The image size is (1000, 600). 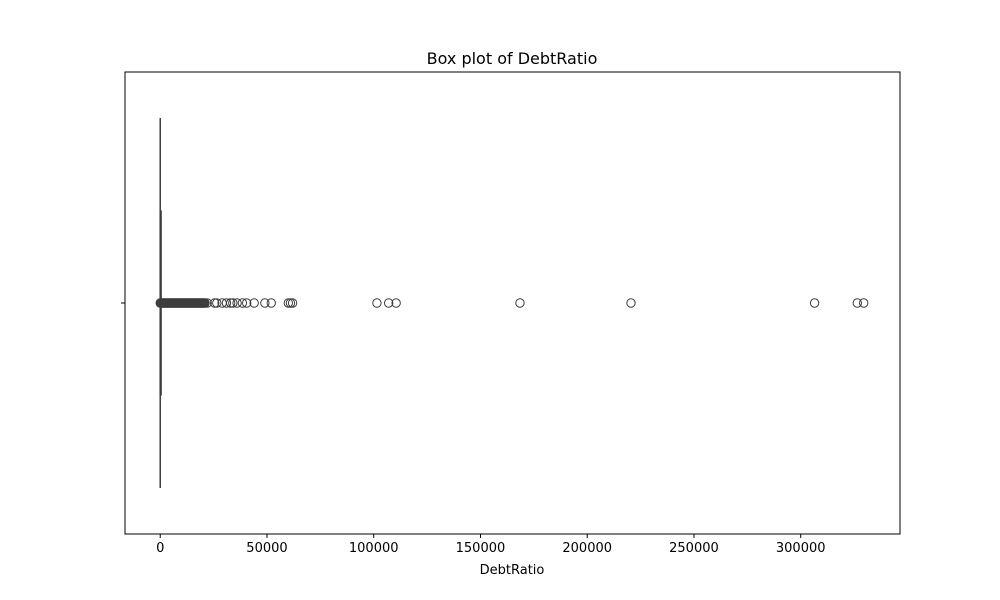 I want to click on x-tick-label: 300000, so click(x=801, y=548).